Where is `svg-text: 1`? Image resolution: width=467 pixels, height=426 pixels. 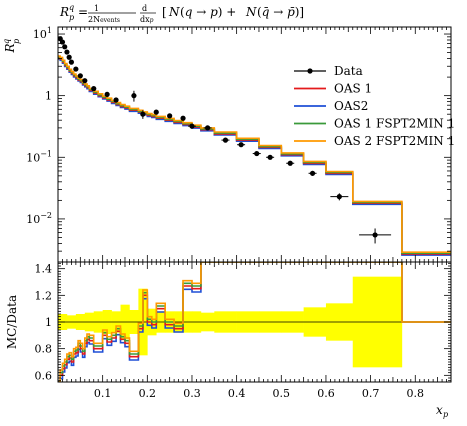
svg-text: 1 is located at coordinates (96, 8).